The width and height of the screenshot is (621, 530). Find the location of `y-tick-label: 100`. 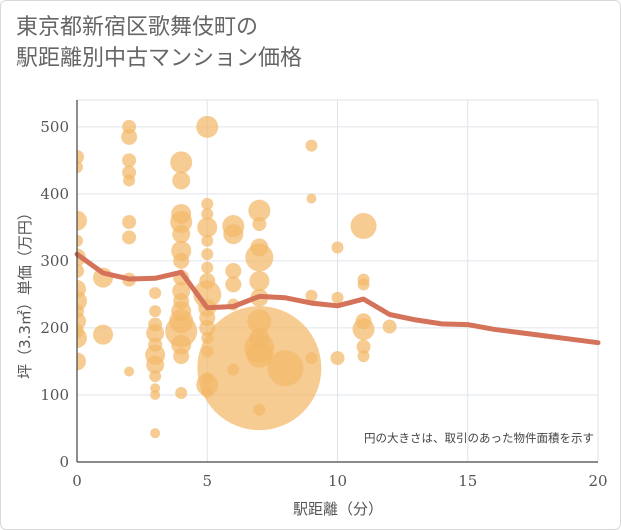

y-tick-label: 100 is located at coordinates (54, 395).